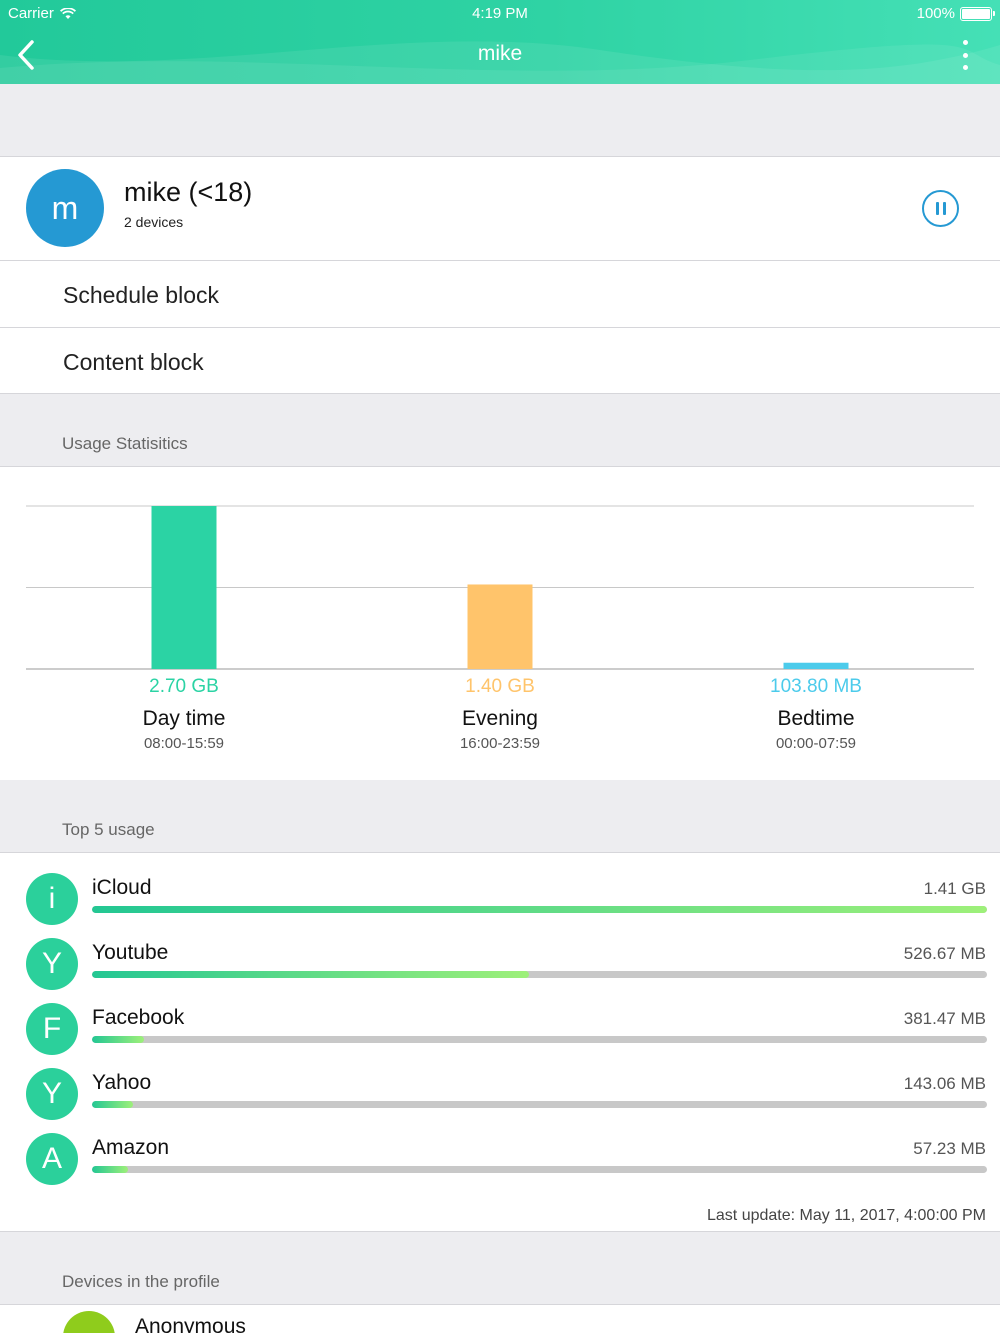  I want to click on more-options-button, so click(965, 55).